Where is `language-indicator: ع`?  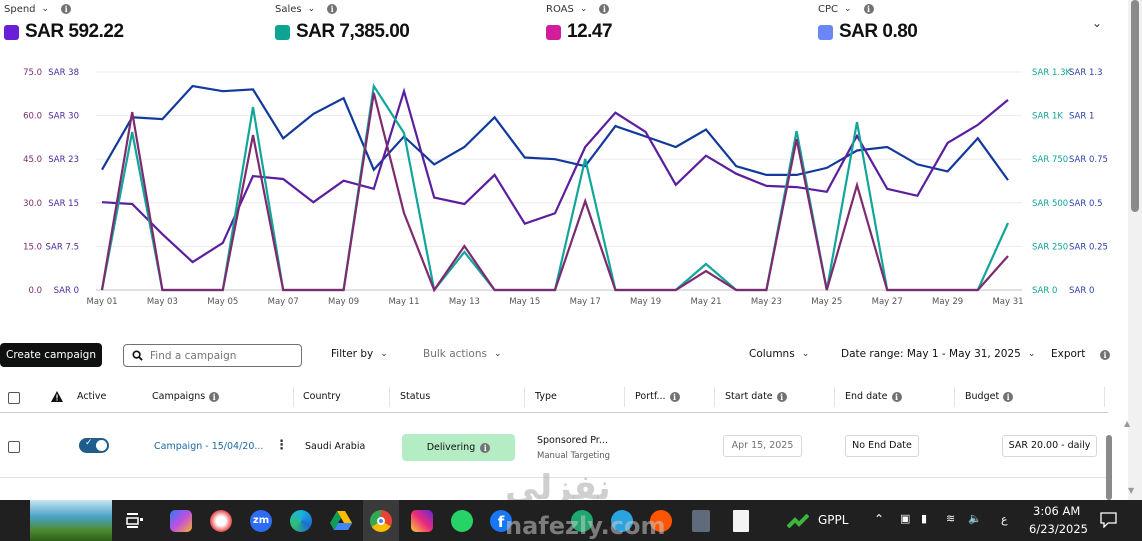
language-indicator: ع is located at coordinates (1004, 519).